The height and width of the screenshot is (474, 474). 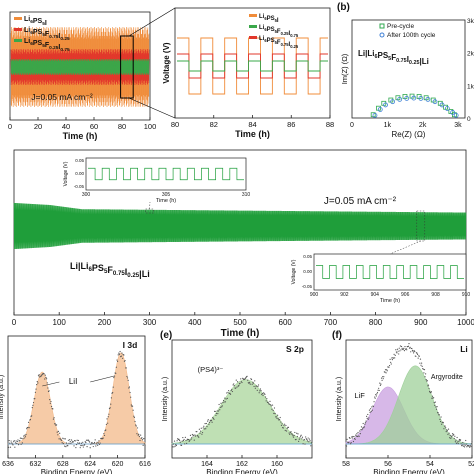 I want to click on panel-e-xtick-label: 162, so click(x=242, y=464).